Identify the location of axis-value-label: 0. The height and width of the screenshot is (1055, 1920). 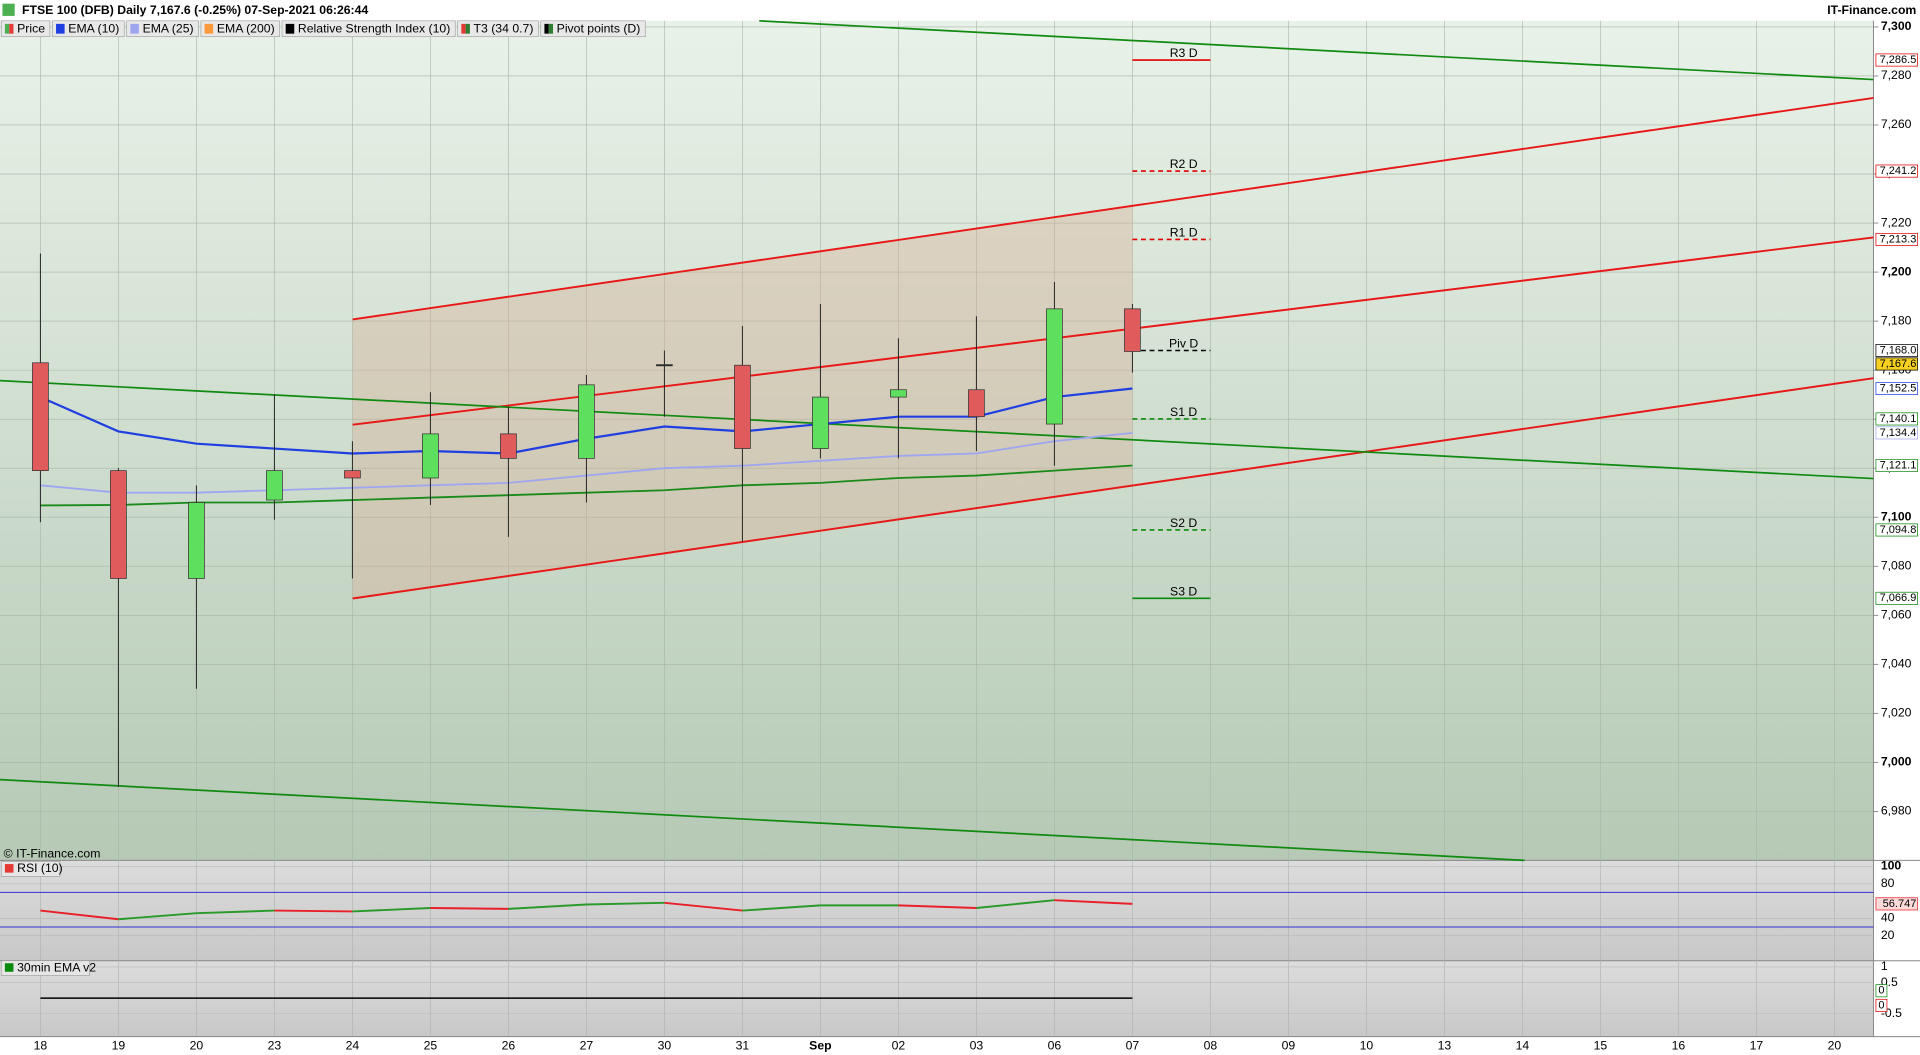
(1881, 991).